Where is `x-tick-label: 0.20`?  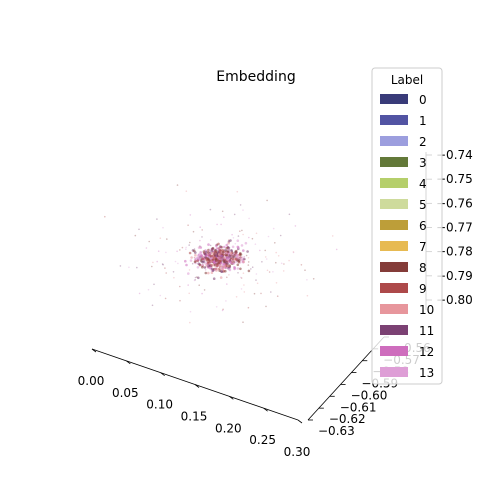
x-tick-label: 0.20 is located at coordinates (228, 428).